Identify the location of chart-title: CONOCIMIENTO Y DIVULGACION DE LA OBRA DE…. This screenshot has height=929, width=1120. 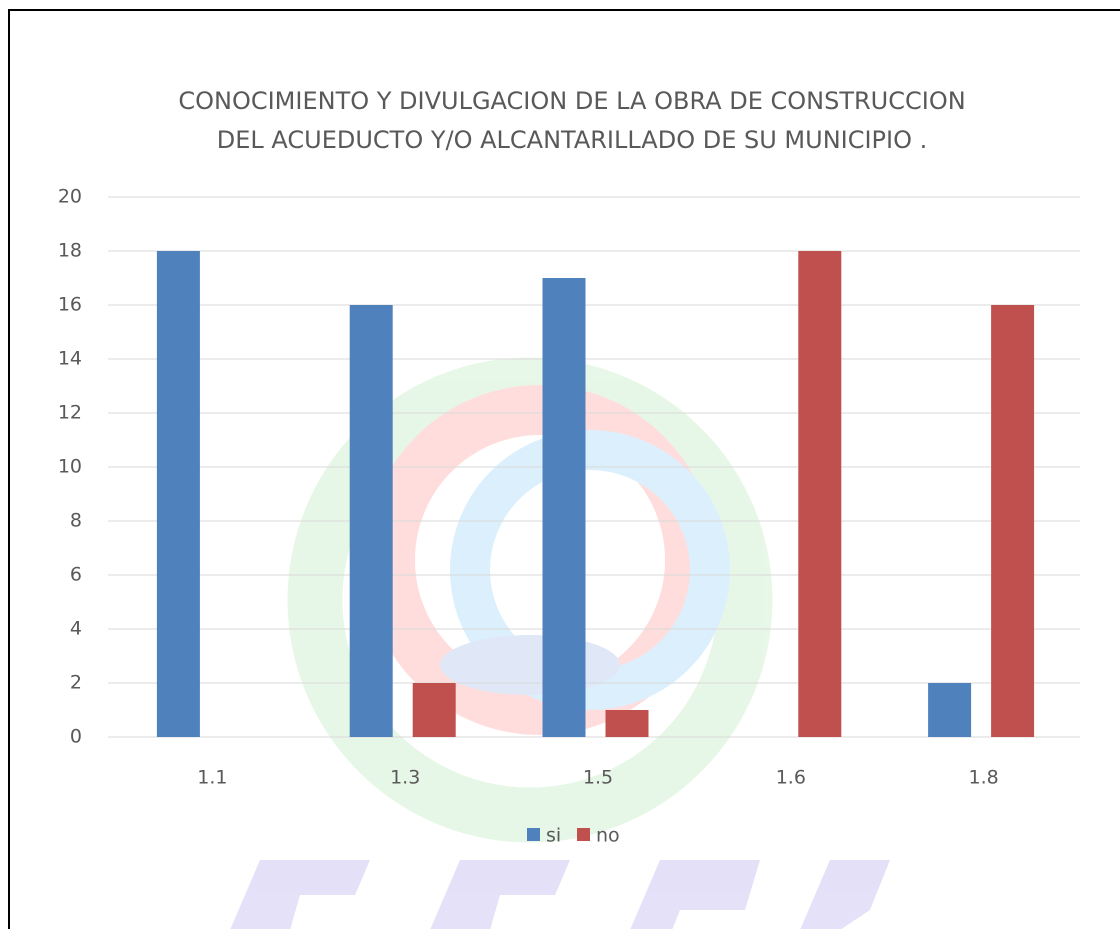
(571, 101).